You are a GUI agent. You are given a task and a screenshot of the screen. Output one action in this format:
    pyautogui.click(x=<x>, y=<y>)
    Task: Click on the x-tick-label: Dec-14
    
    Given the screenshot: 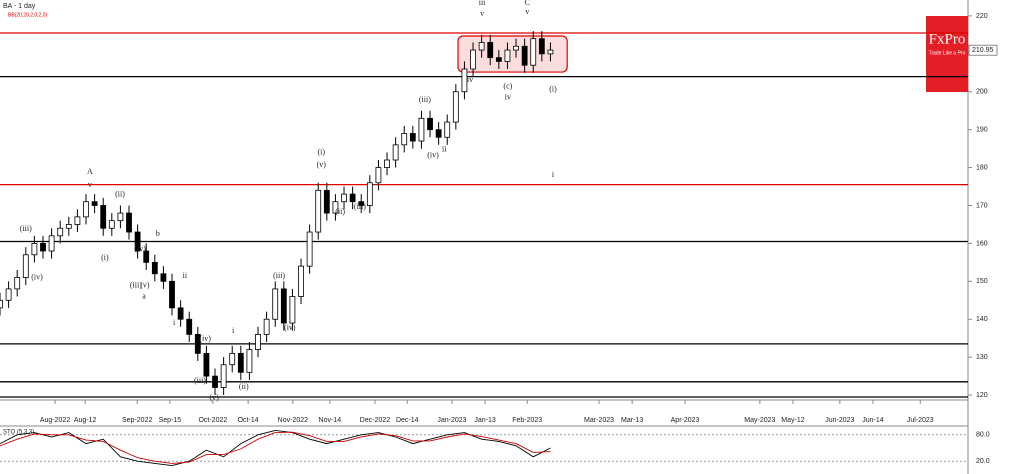 What is the action you would take?
    pyautogui.click(x=407, y=420)
    